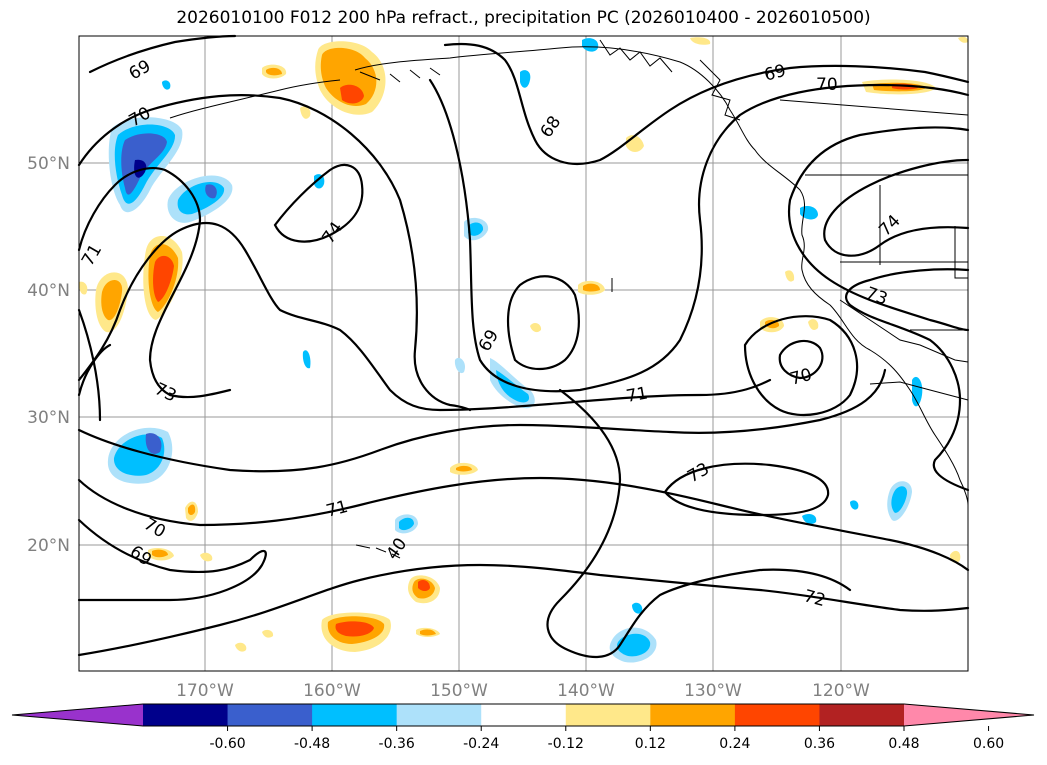 This screenshot has width=1047, height=765. What do you see at coordinates (523, 691) in the screenshot?
I see `longitude-labels: 170°W 160°W 150°W 140°W 130°W 120°W` at bounding box center [523, 691].